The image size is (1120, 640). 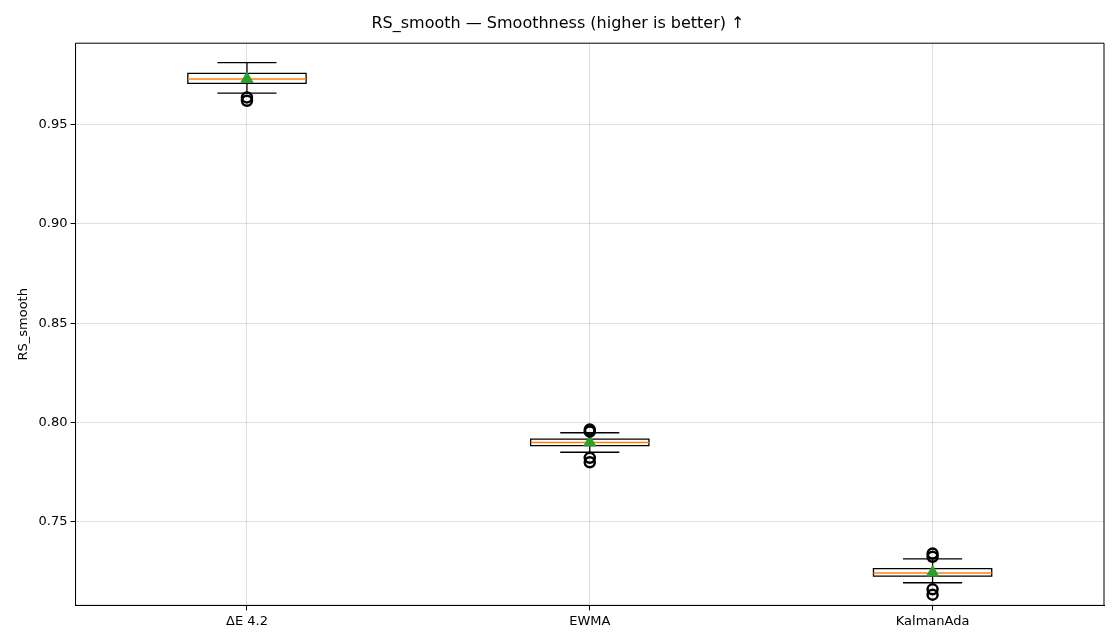 I want to click on x-tick-label: ΔE 4.2, so click(x=246, y=620).